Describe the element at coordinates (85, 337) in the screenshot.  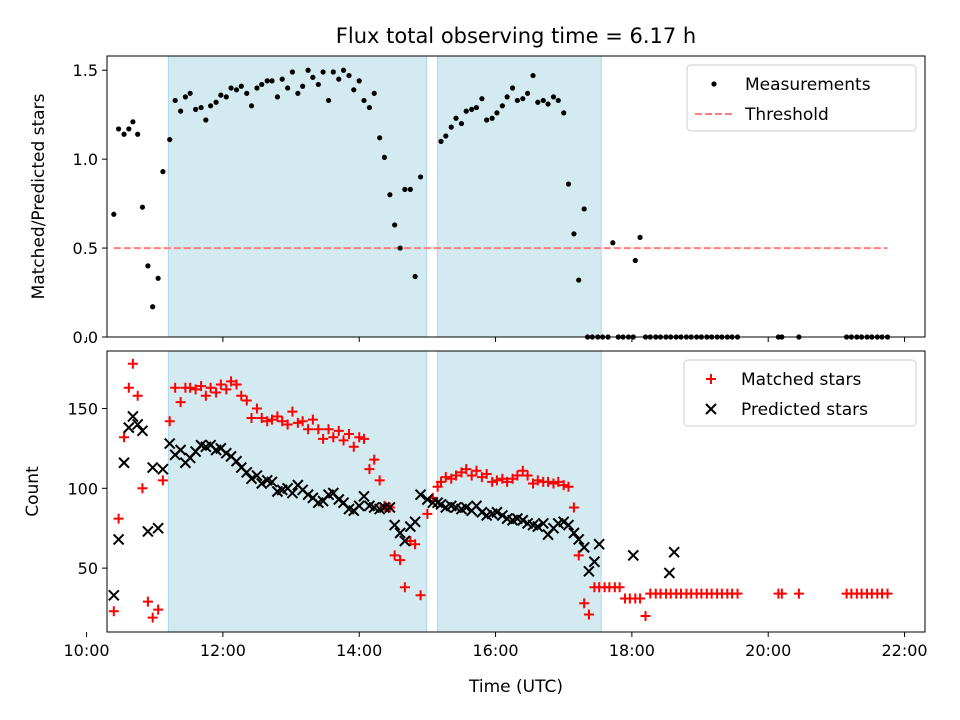
I see `y-tick-label: 0.0` at that location.